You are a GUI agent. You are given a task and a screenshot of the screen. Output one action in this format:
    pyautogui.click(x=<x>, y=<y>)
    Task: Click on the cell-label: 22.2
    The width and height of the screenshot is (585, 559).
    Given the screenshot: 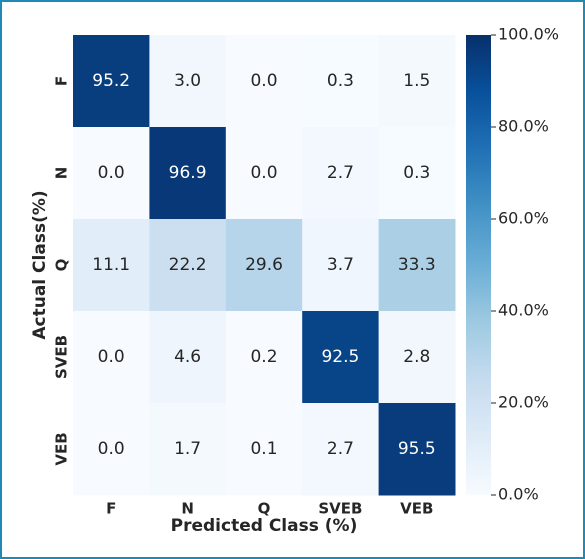 What is the action you would take?
    pyautogui.click(x=188, y=265)
    